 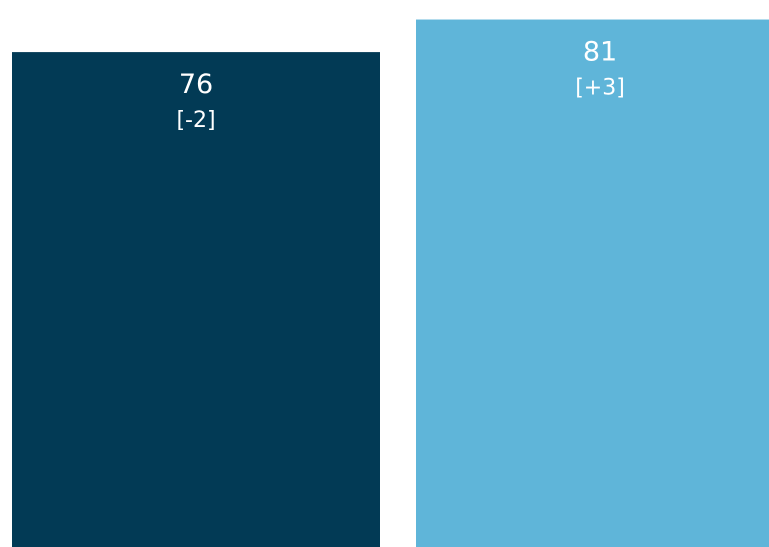 I want to click on bar-1-value-label: 76, so click(x=196, y=84).